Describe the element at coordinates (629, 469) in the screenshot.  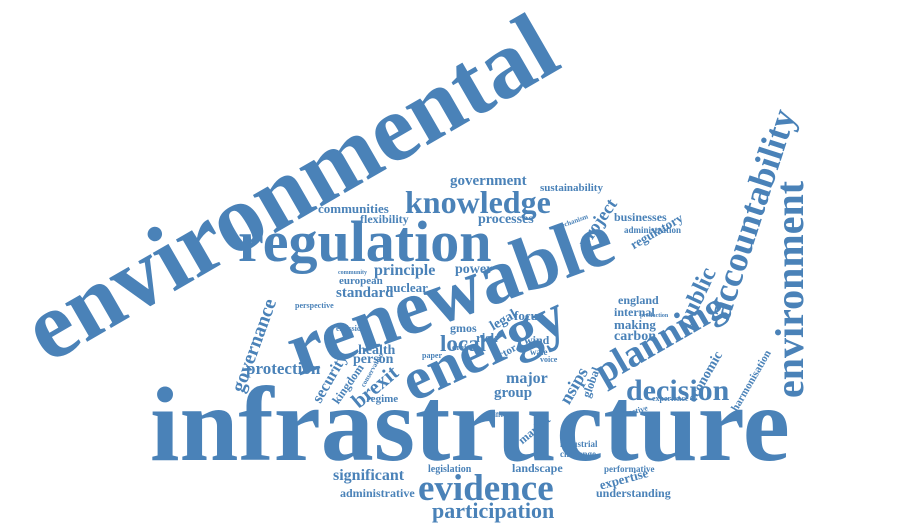
I see `word-performative: performative` at that location.